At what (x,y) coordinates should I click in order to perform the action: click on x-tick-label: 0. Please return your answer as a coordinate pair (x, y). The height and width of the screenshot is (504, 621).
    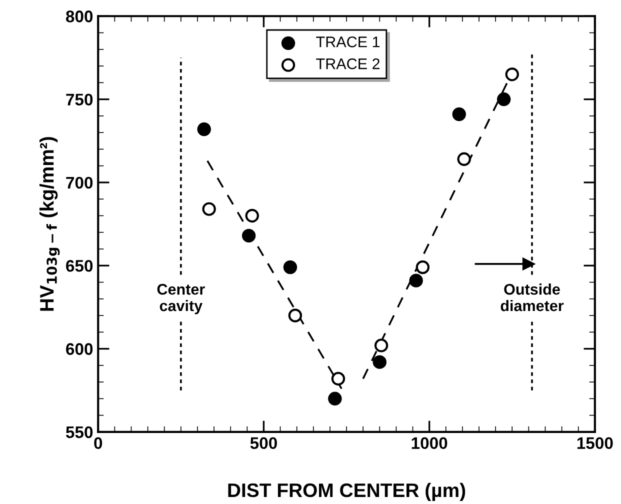
    Looking at the image, I should click on (98, 443).